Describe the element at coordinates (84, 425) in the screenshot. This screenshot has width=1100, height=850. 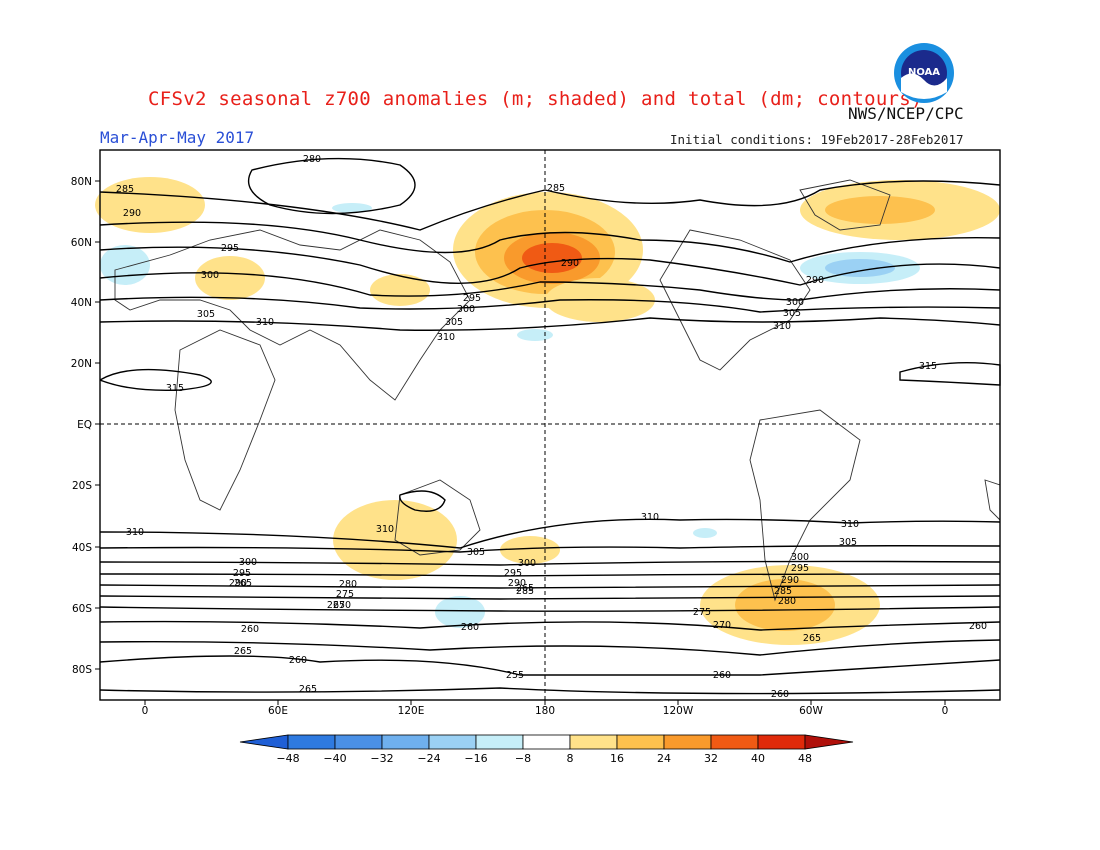
I see `lat-label: EQ` at that location.